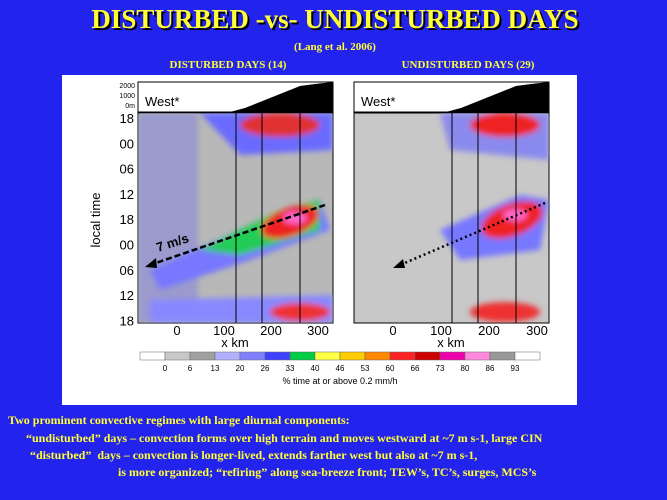 Image resolution: width=667 pixels, height=500 pixels. I want to click on colorbar-tick-label: 33, so click(290, 368).